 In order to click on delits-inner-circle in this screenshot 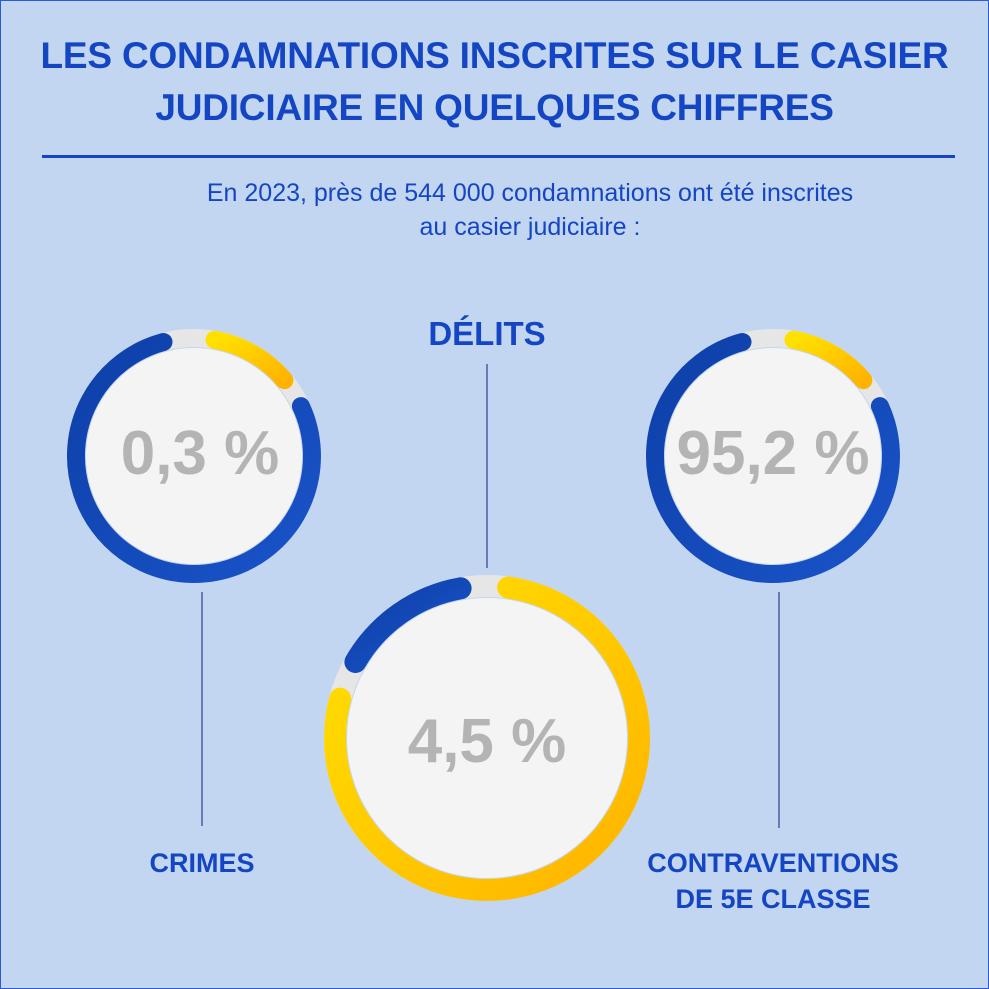, I will do `click(487, 738)`.